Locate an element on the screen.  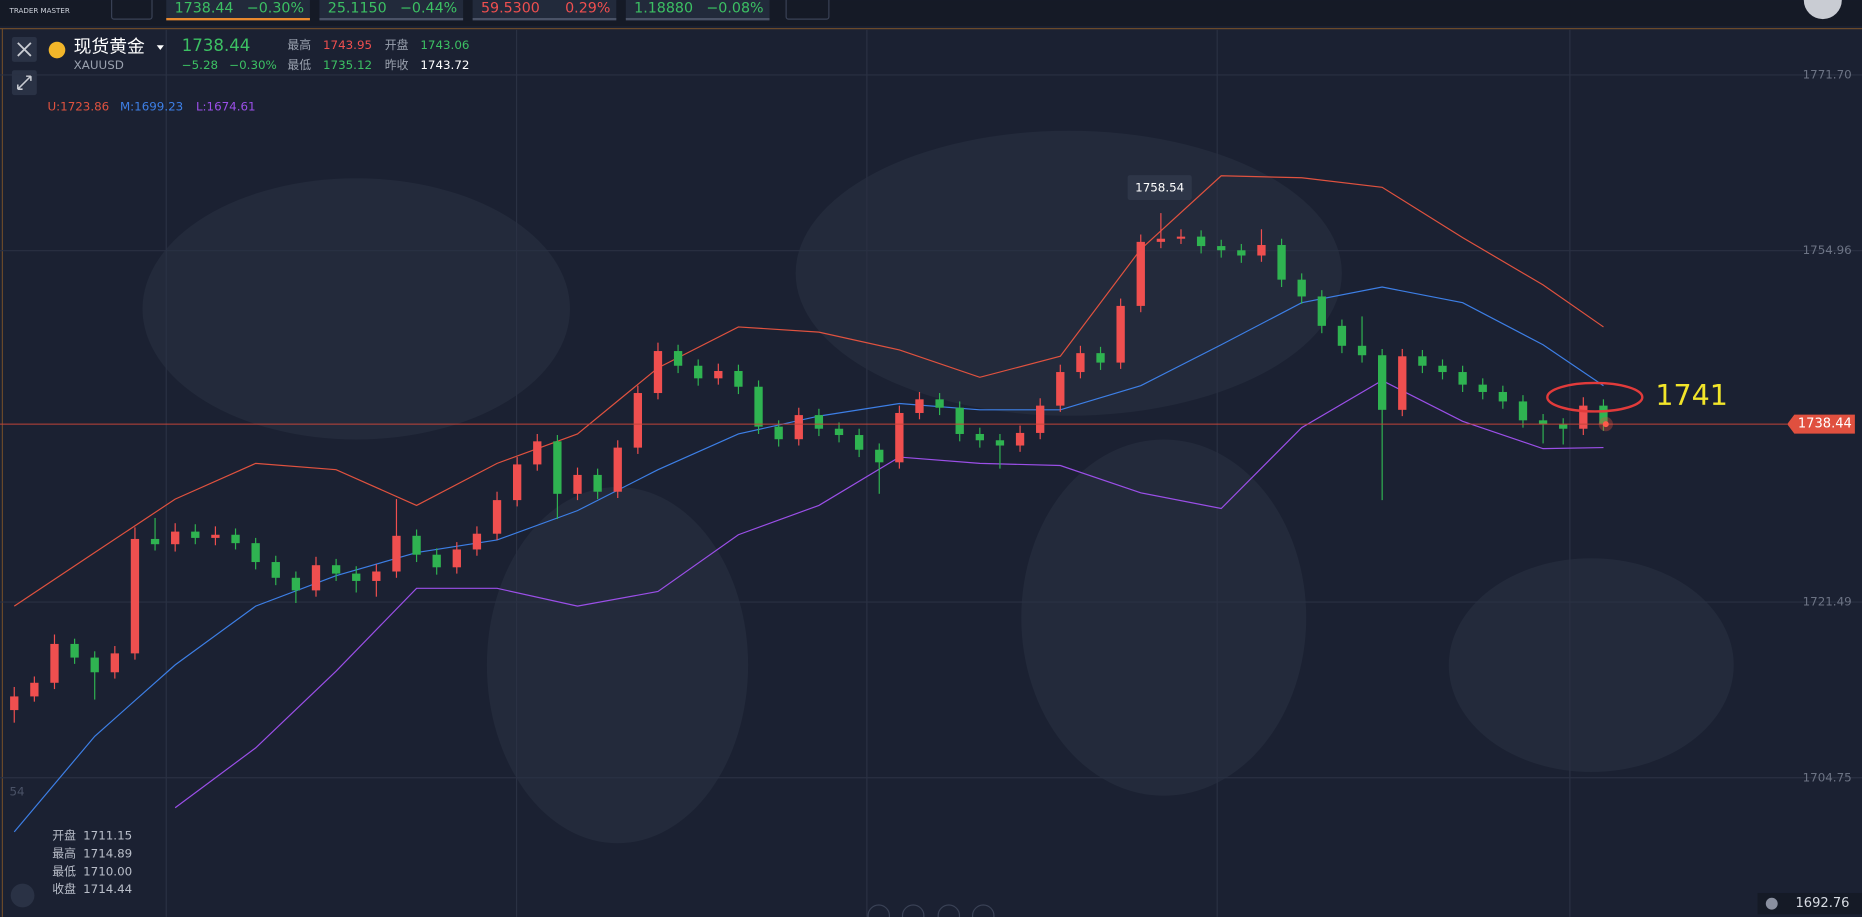
peak-label: 1758.54 is located at coordinates (1159, 188).